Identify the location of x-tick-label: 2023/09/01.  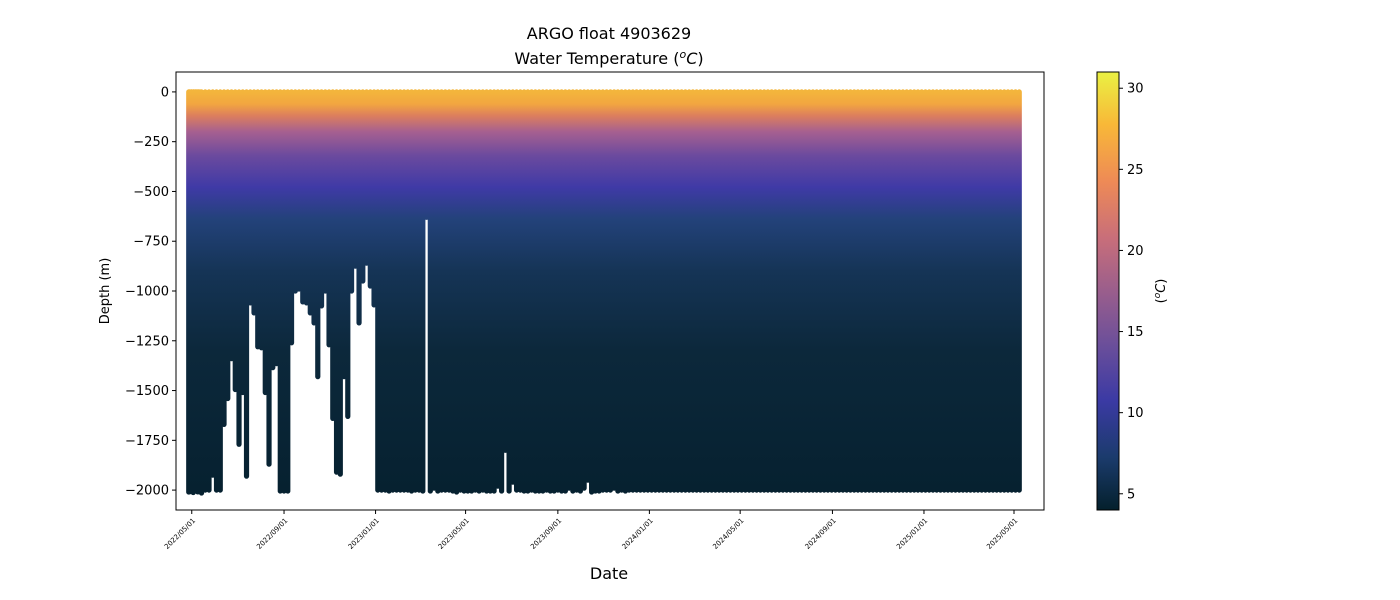
(546, 534).